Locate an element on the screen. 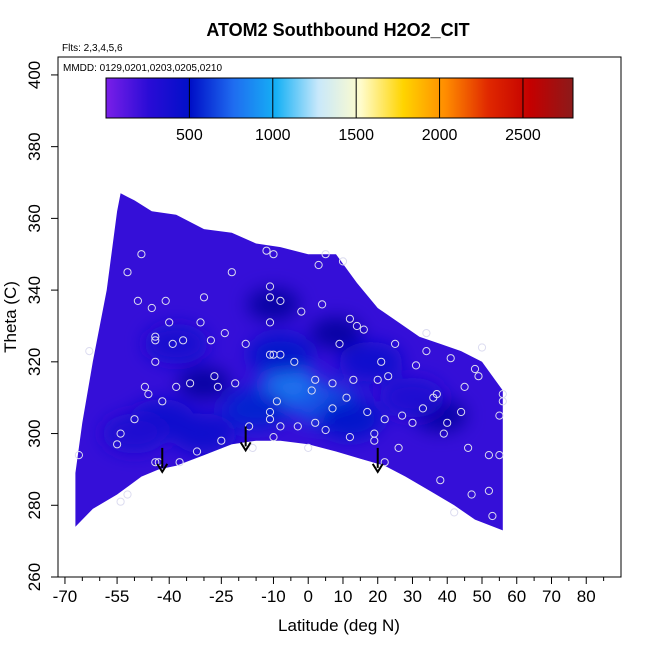 The height and width of the screenshot is (650, 650). arrow-markers is located at coordinates (270, 450).